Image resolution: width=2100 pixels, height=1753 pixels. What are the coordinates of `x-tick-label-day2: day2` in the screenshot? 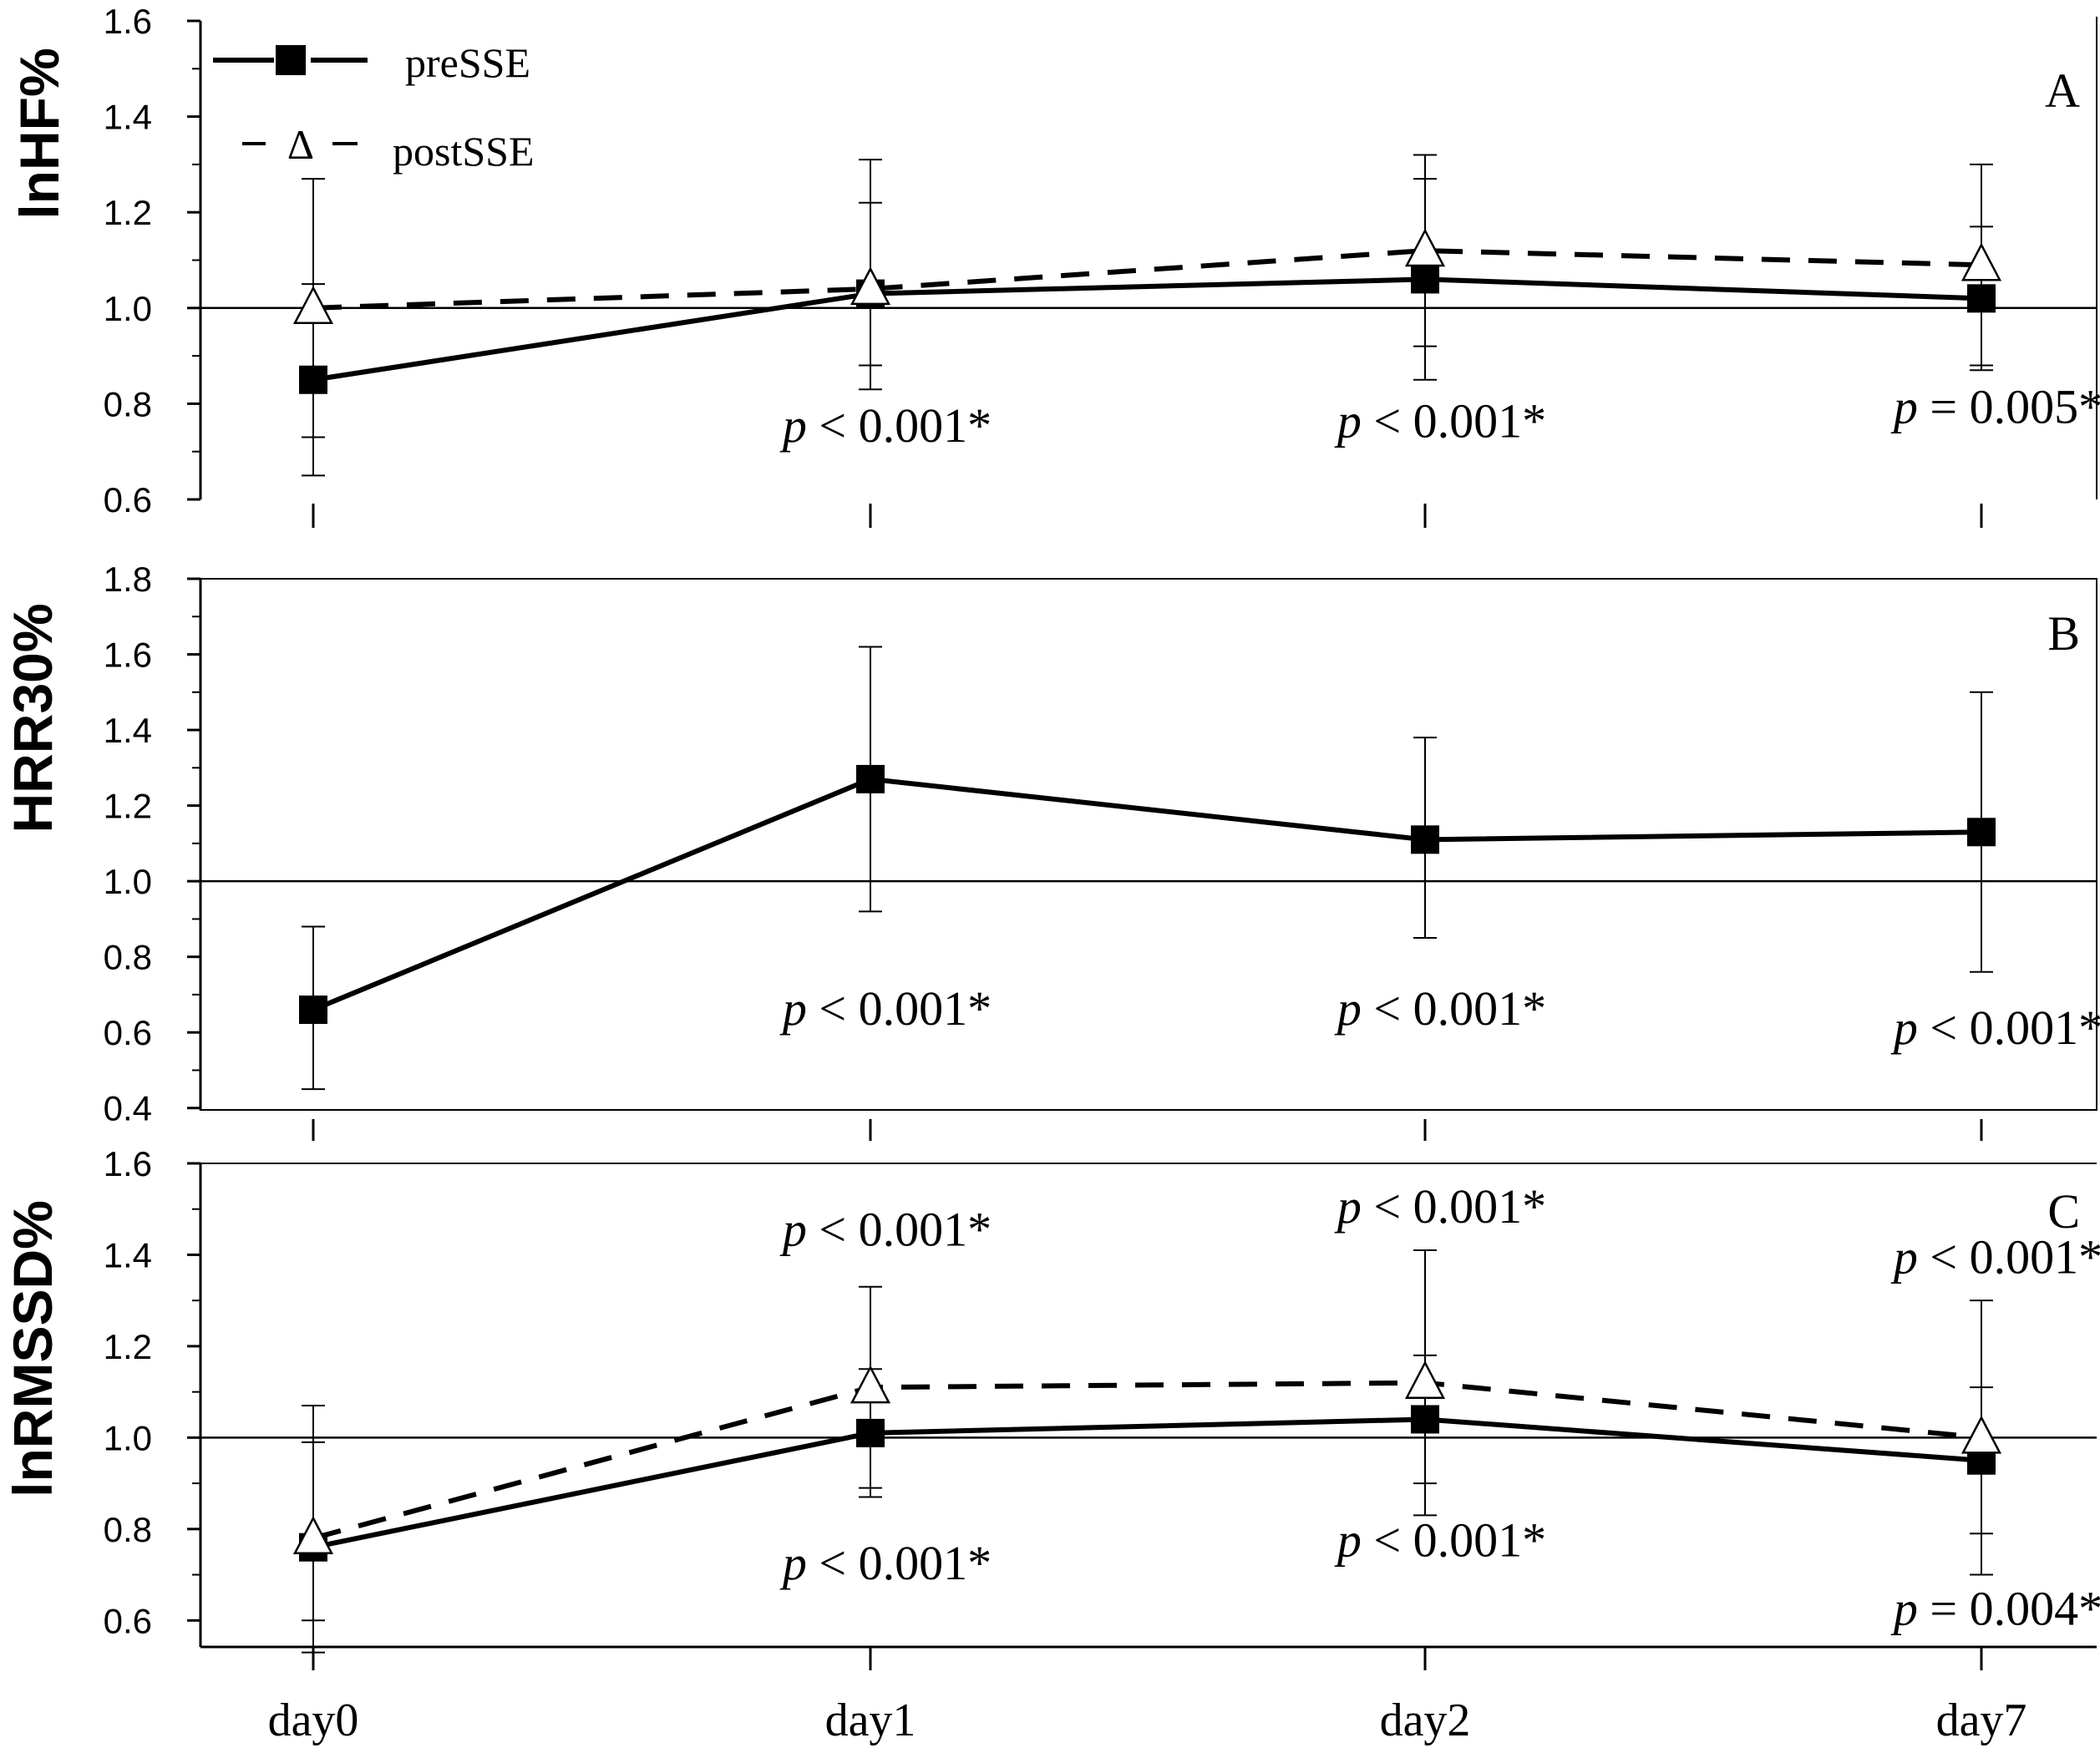 It's located at (1425, 1720).